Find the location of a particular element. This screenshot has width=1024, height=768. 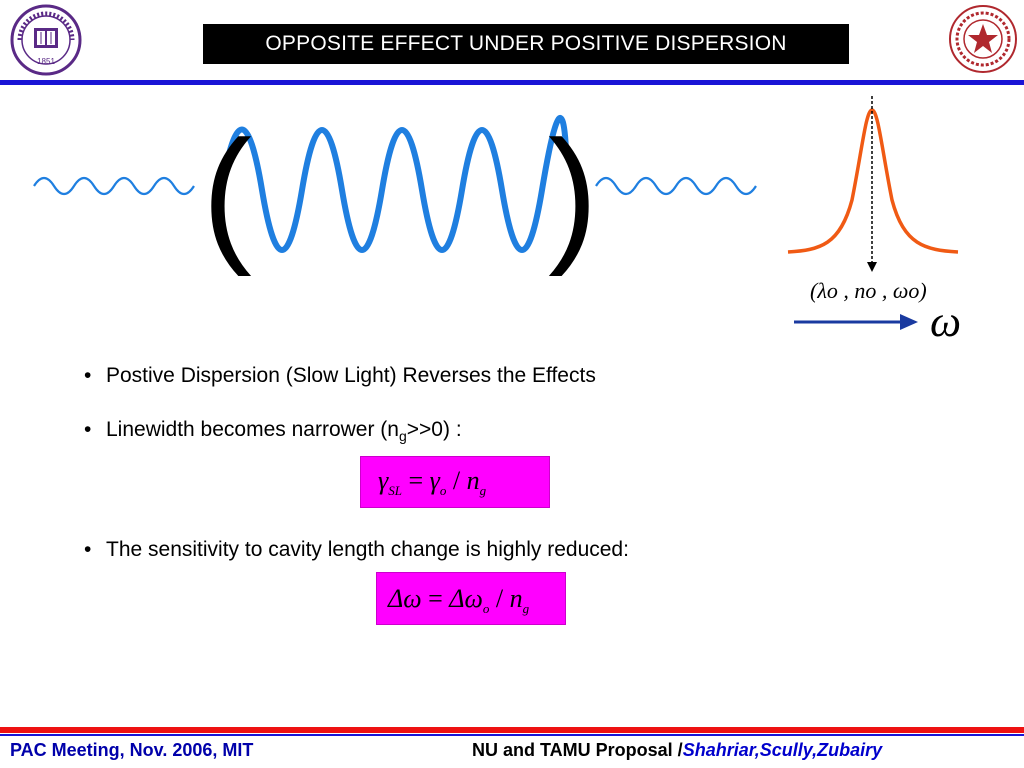

top-divider is located at coordinates (512, 82).